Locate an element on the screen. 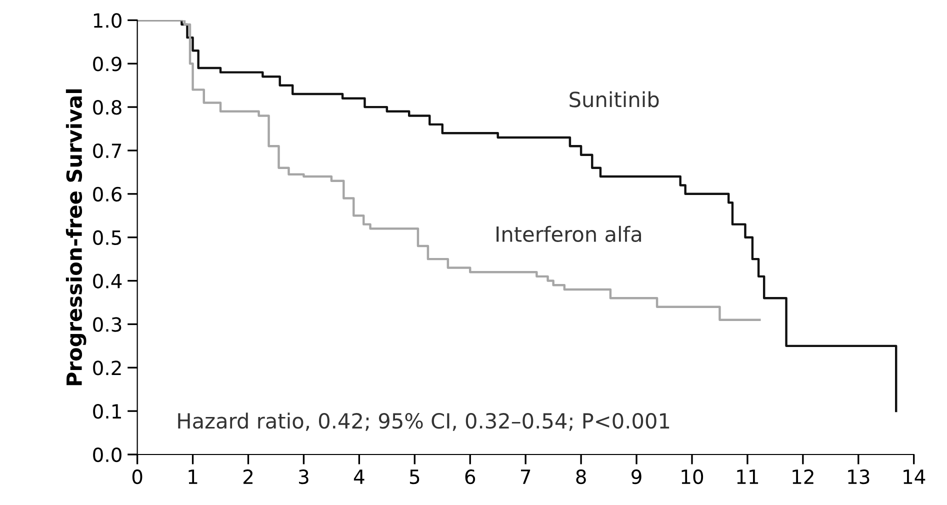  y-tick-label: 0.8 is located at coordinates (107, 107).